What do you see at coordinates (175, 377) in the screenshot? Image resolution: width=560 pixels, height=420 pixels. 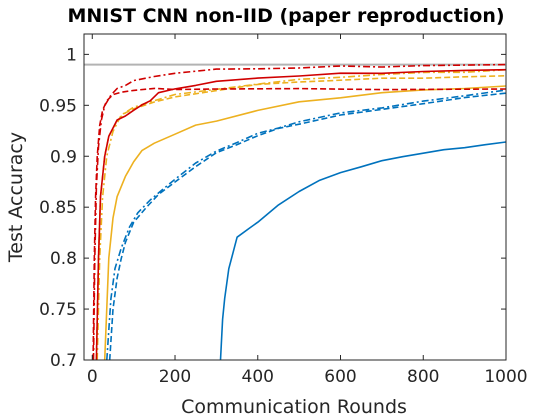 I see `x-tick-label: 200` at bounding box center [175, 377].